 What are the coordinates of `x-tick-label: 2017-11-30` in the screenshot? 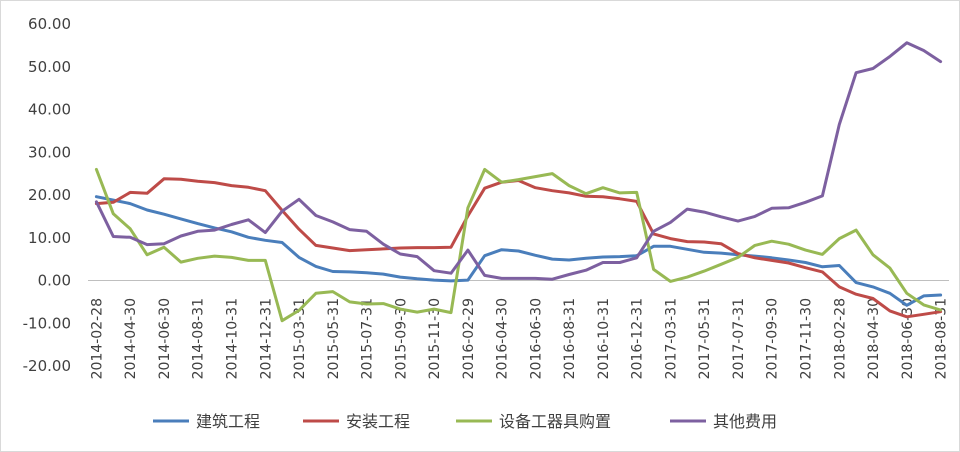 It's located at (807, 338).